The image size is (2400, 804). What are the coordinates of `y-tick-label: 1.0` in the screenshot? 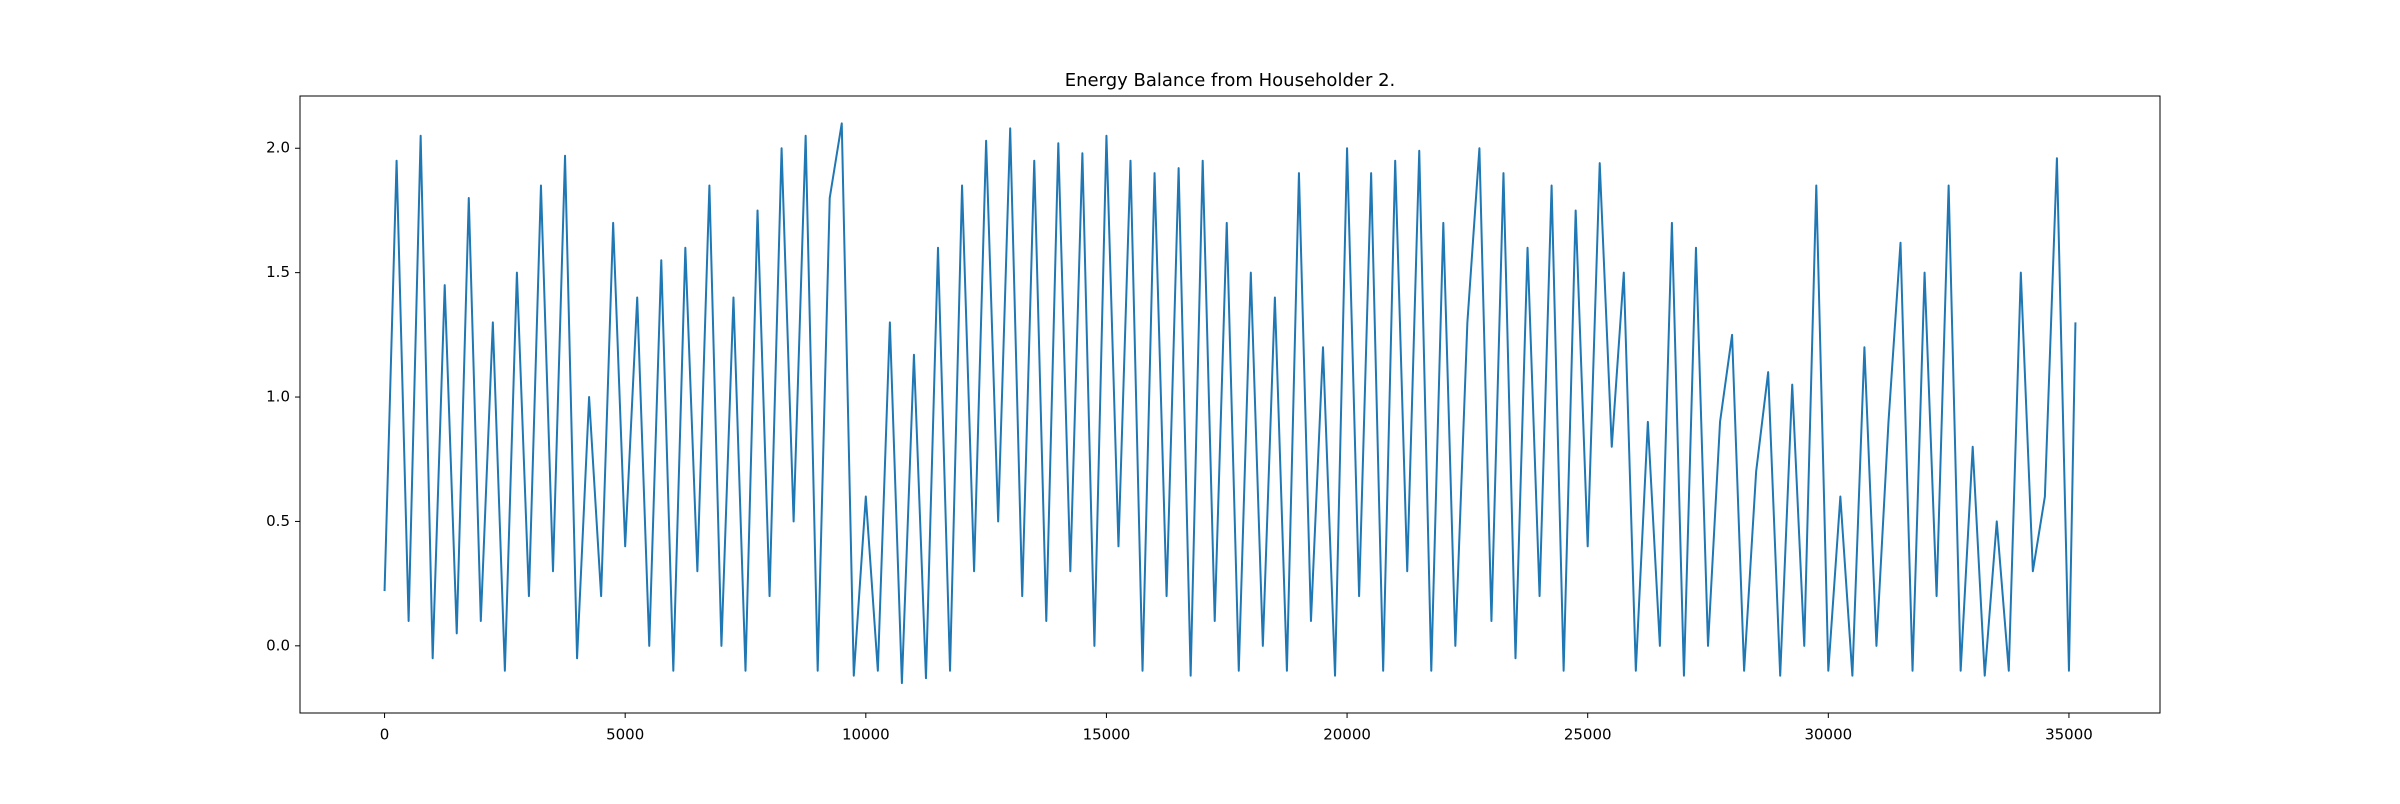 It's located at (278, 397).